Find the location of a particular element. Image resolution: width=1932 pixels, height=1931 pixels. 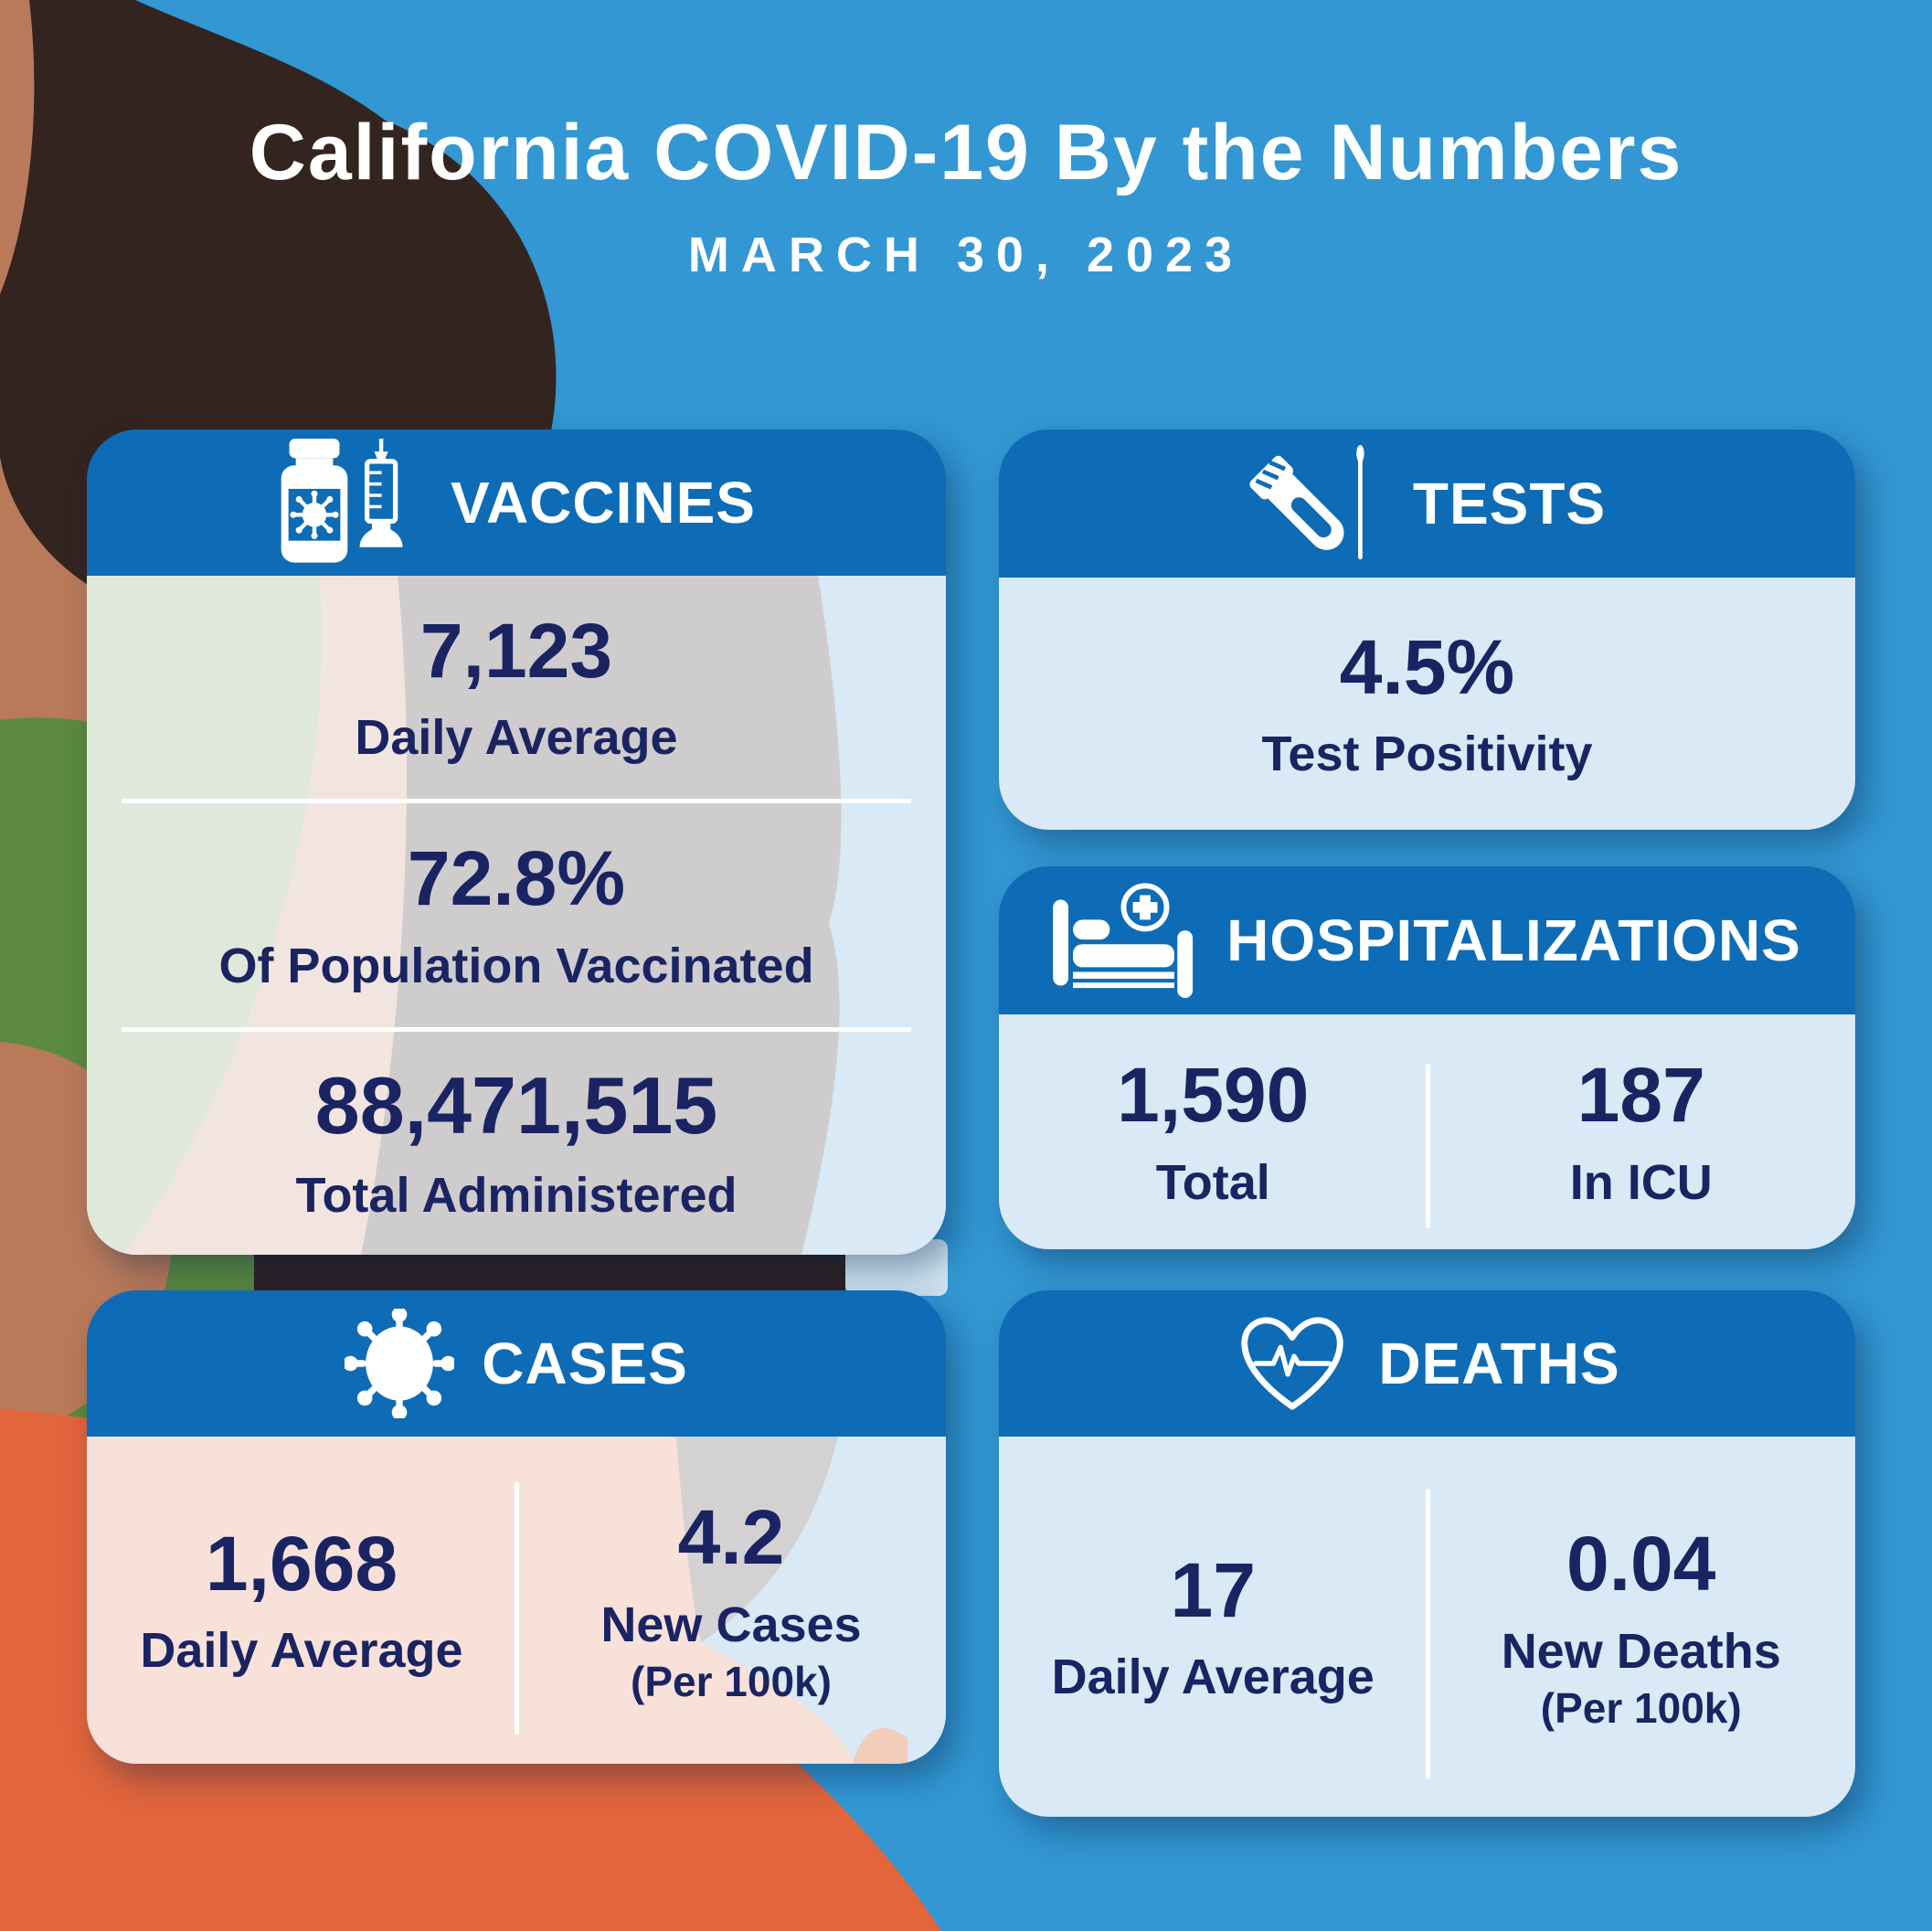

deaths-card-header: DEATHS is located at coordinates (1427, 1363).